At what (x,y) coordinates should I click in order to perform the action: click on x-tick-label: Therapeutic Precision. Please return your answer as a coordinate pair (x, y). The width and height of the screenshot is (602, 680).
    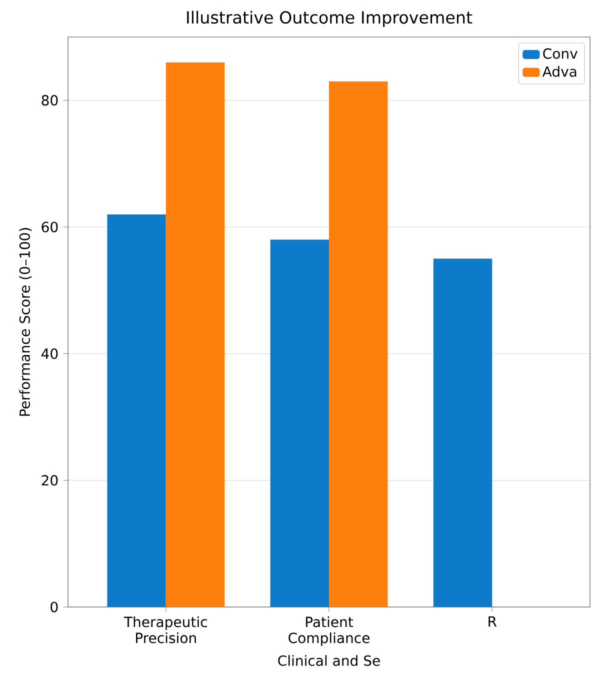
    Looking at the image, I should click on (165, 630).